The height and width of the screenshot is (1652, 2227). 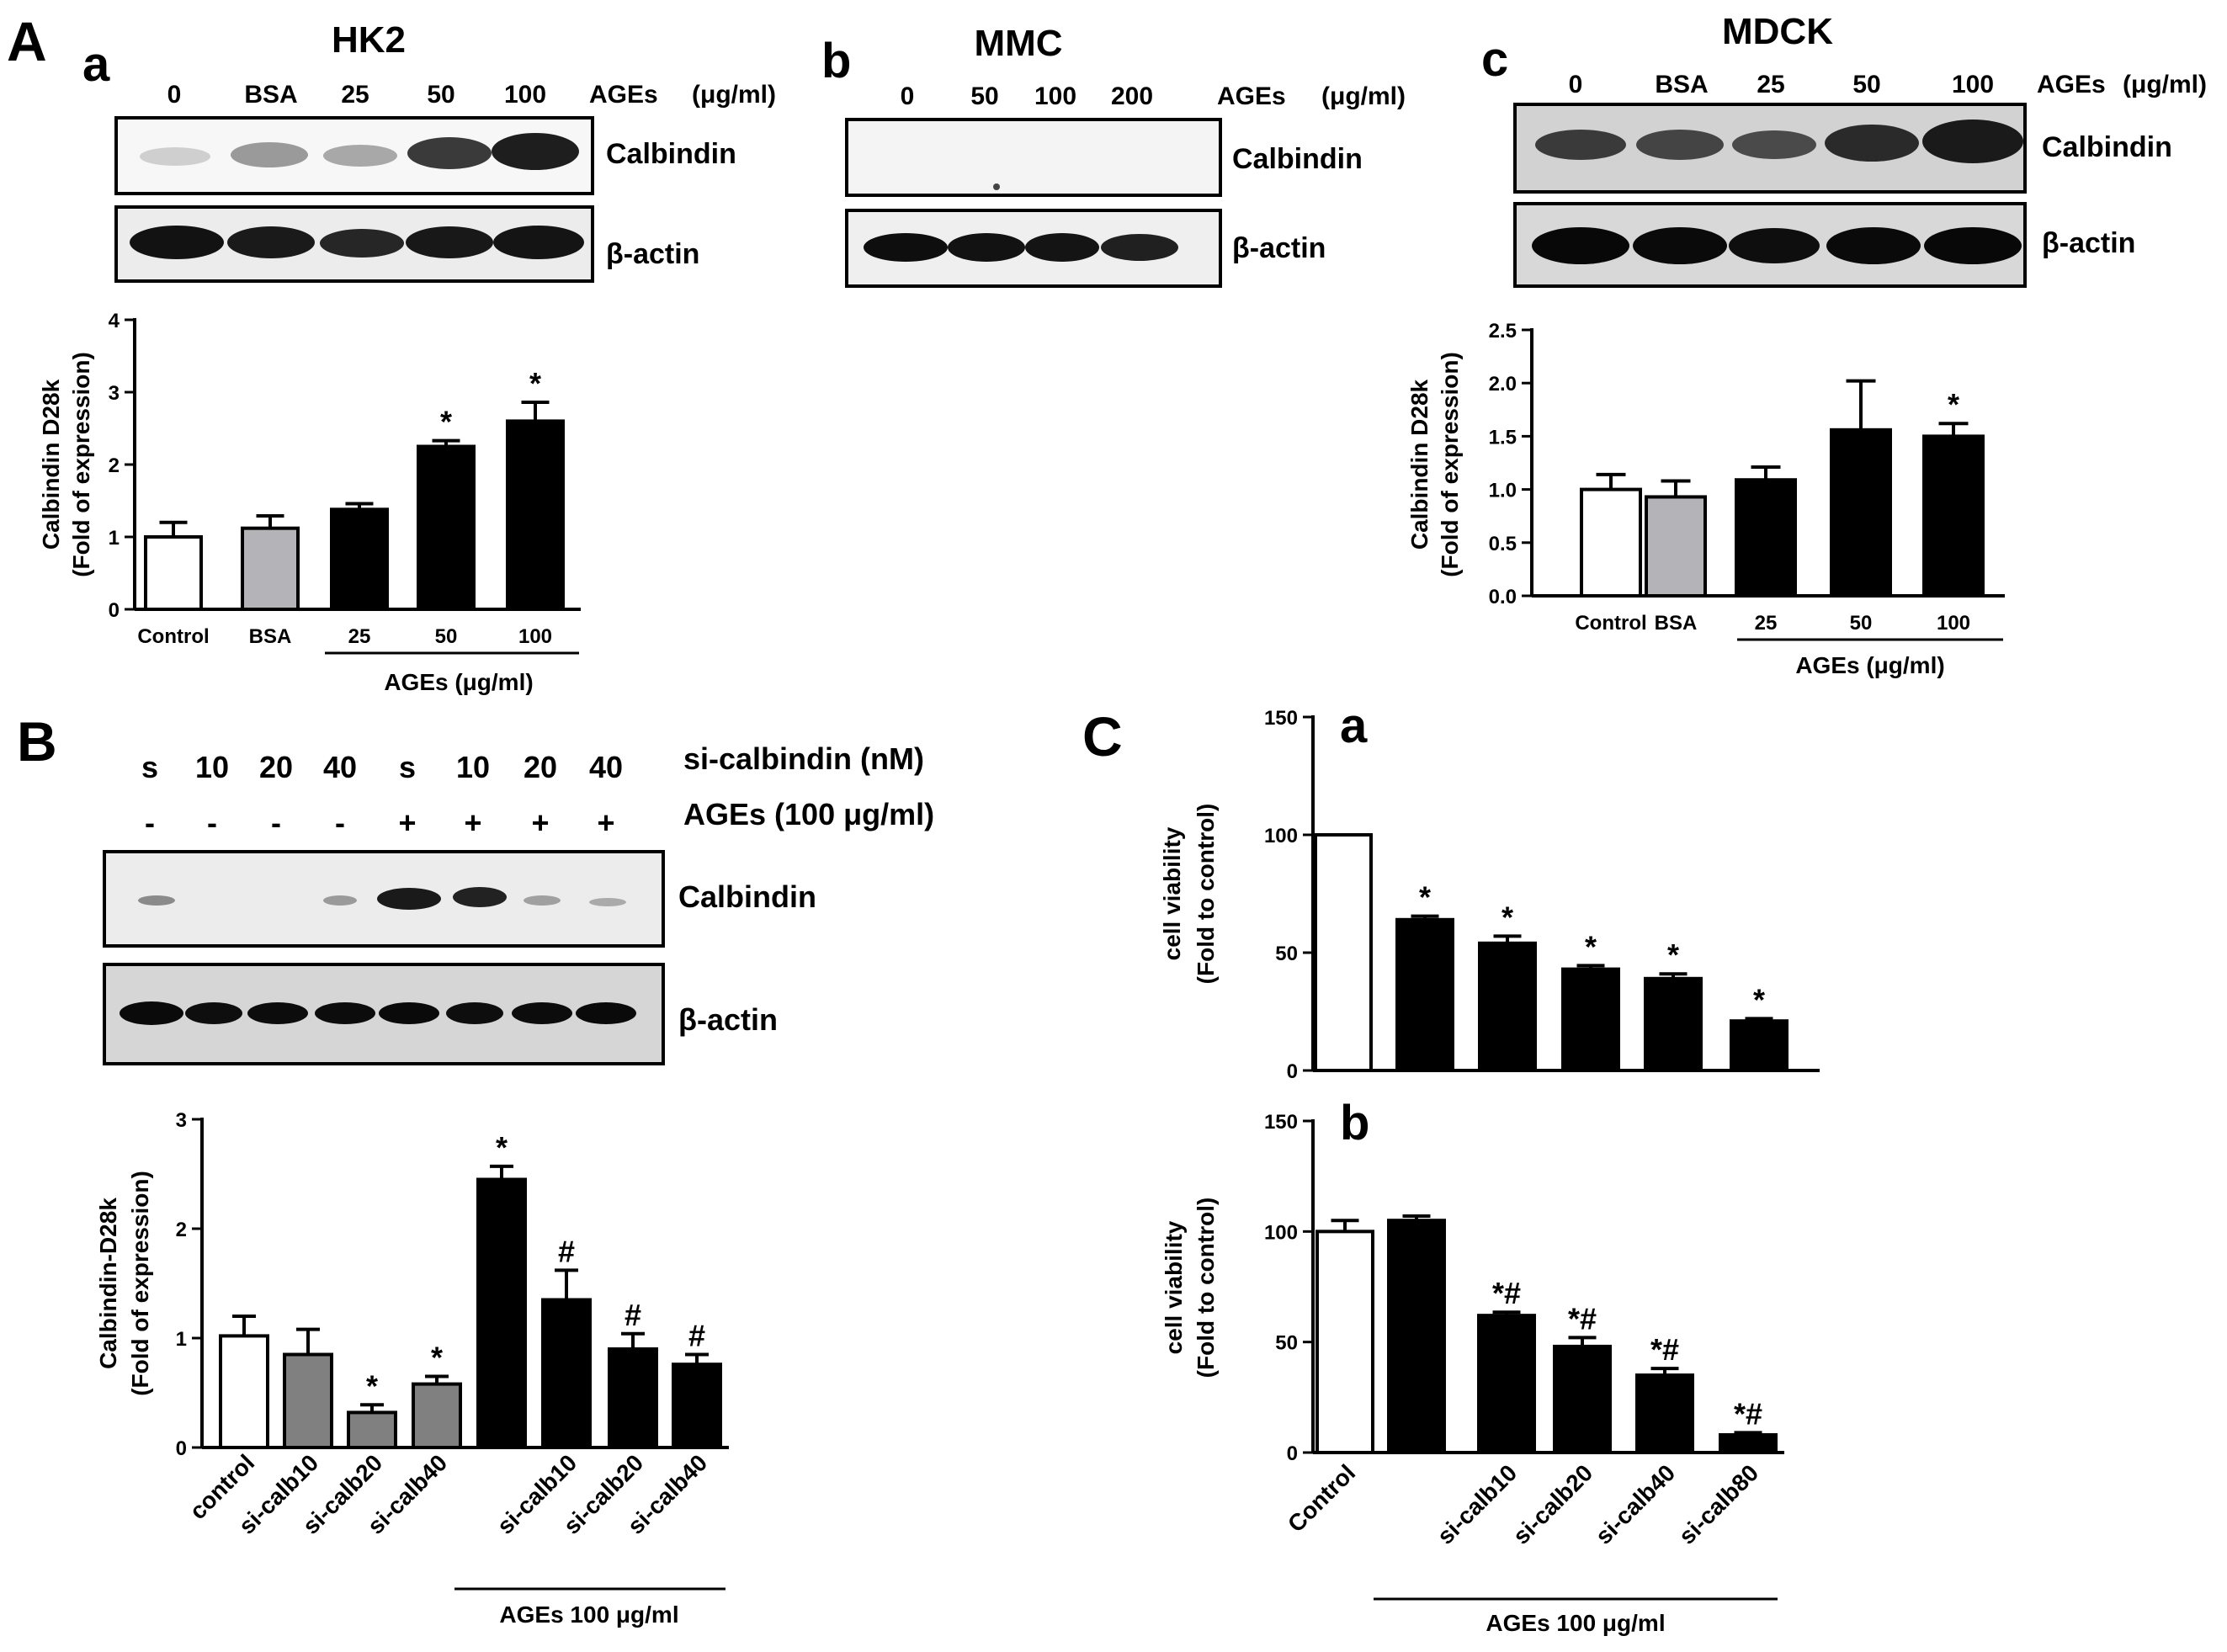 What do you see at coordinates (212, 767) in the screenshot?
I see `lane-label: 10` at bounding box center [212, 767].